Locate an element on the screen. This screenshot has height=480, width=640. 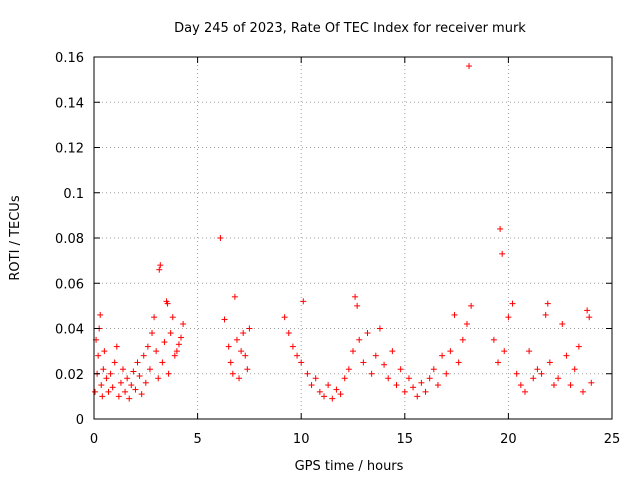
y-tick-label: 0 is located at coordinates (80, 420).